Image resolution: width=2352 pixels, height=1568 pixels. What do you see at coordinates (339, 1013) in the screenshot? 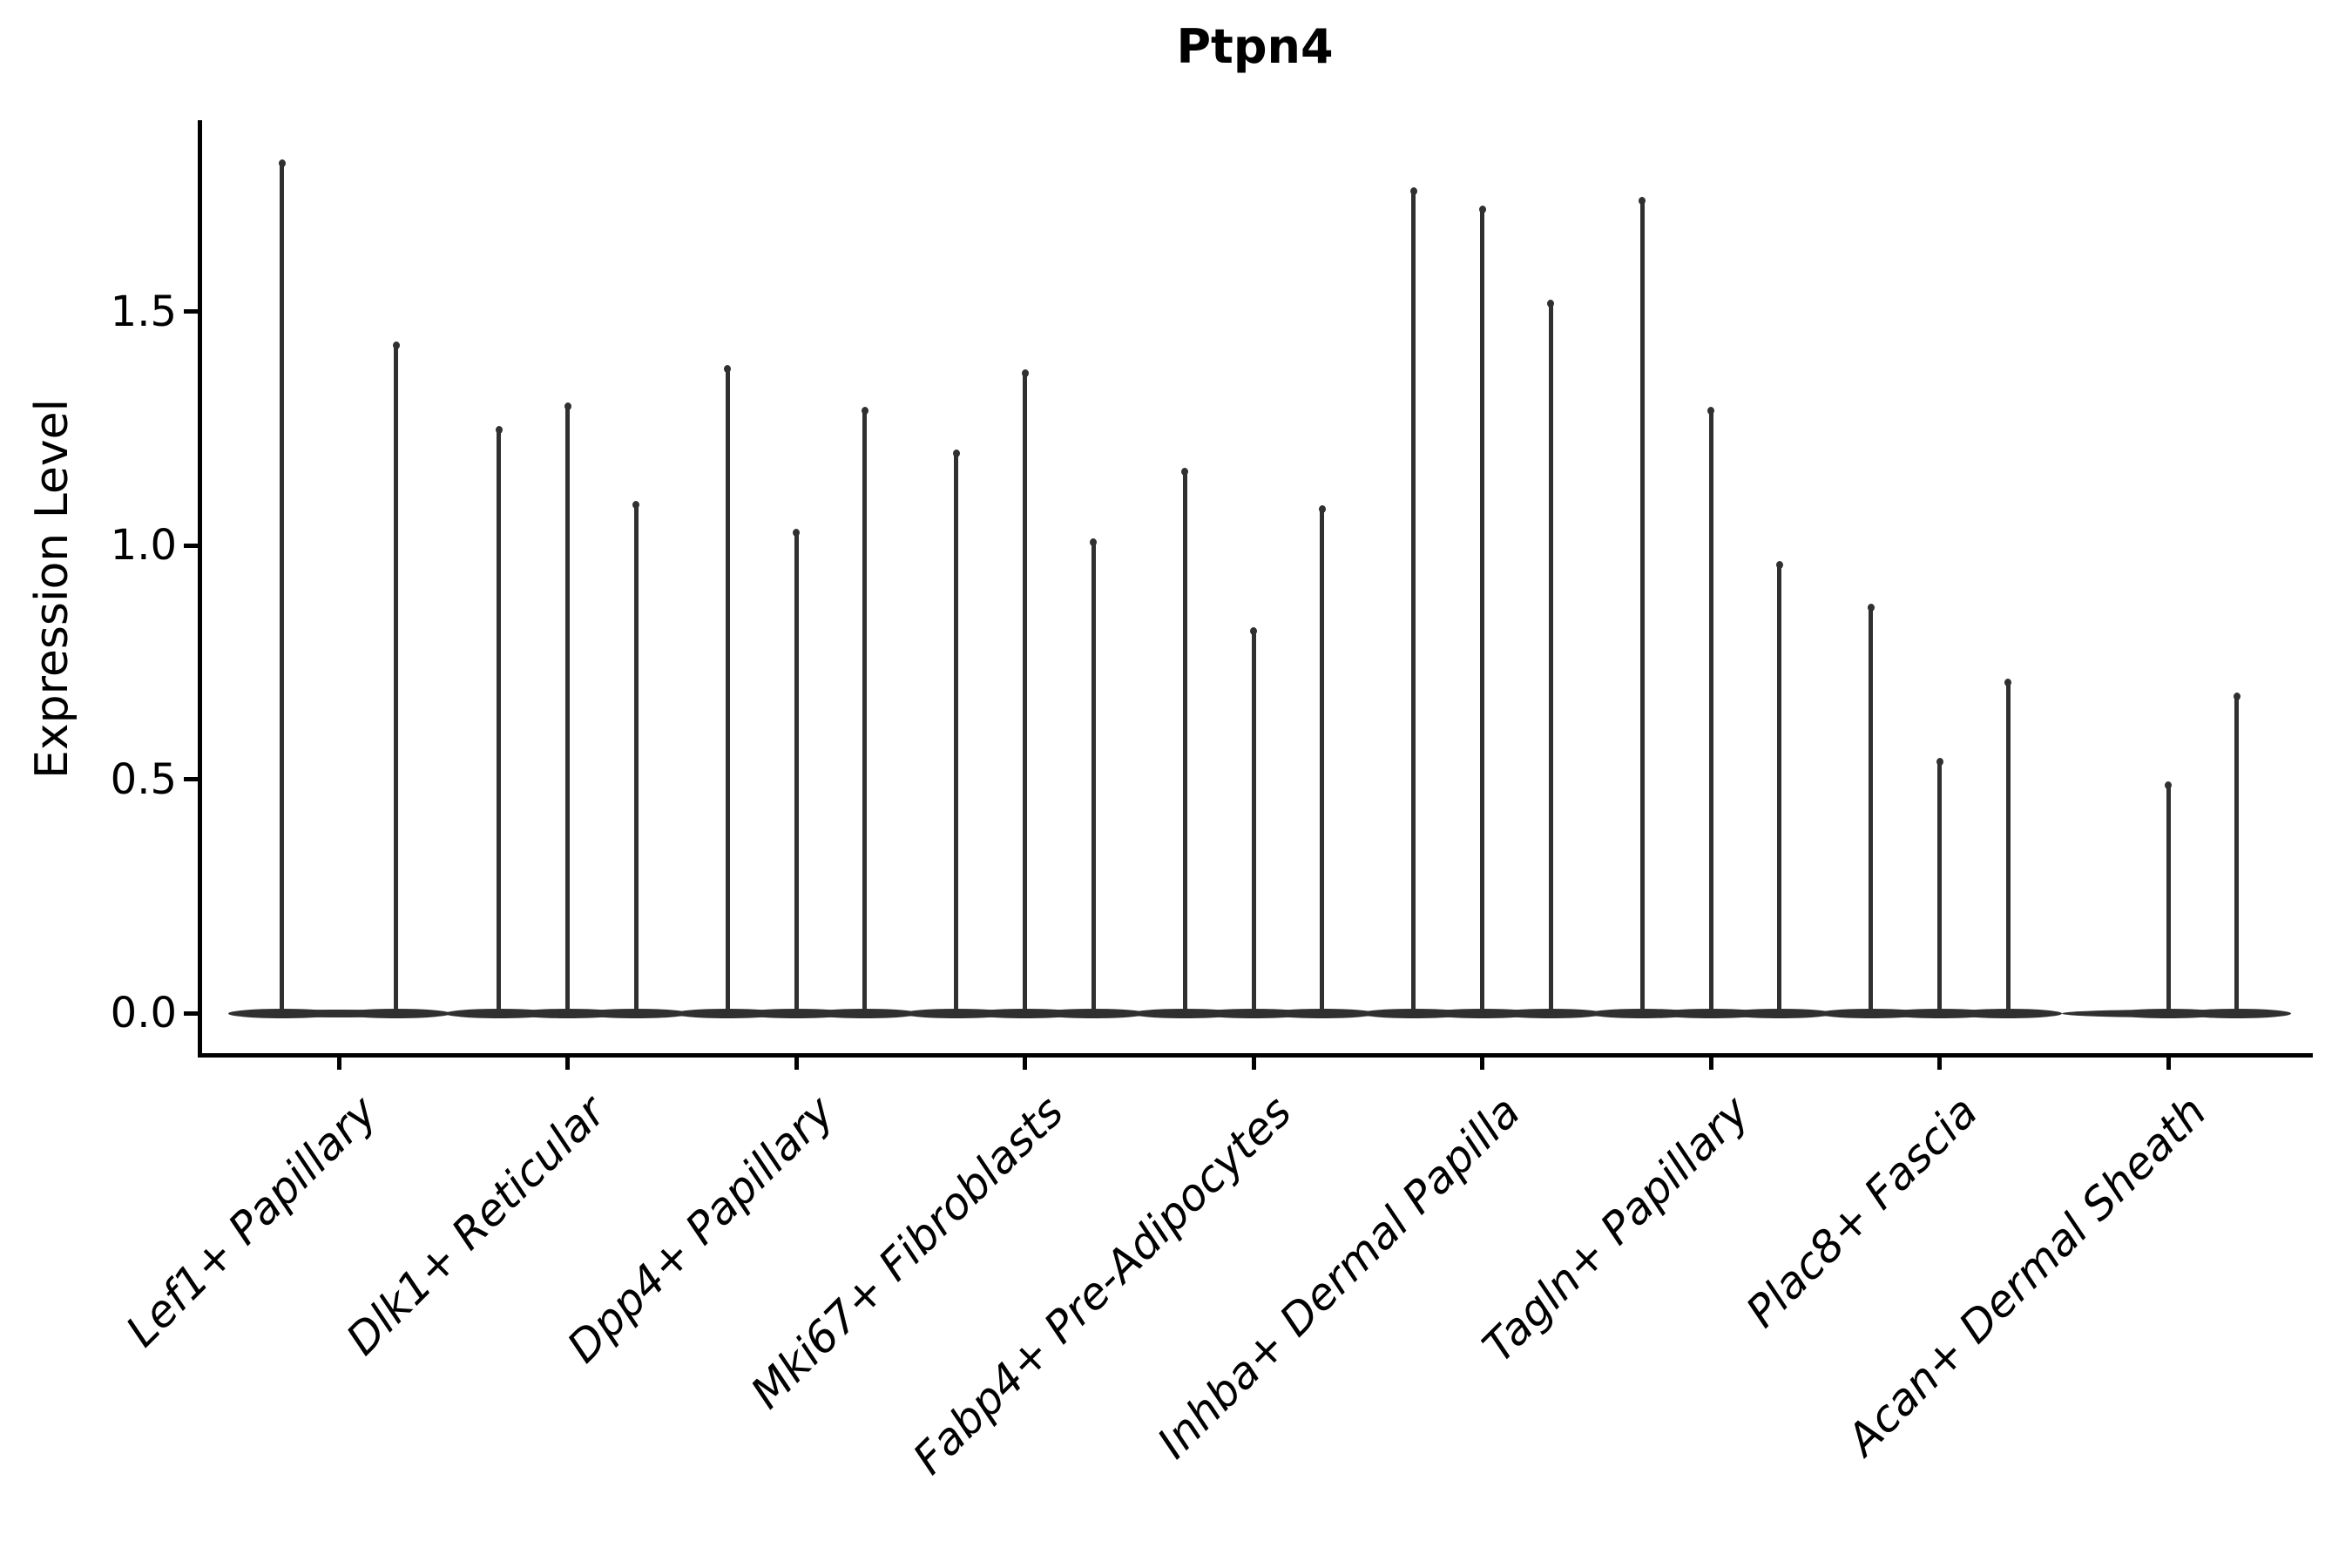
I see `violin-base-bar` at bounding box center [339, 1013].